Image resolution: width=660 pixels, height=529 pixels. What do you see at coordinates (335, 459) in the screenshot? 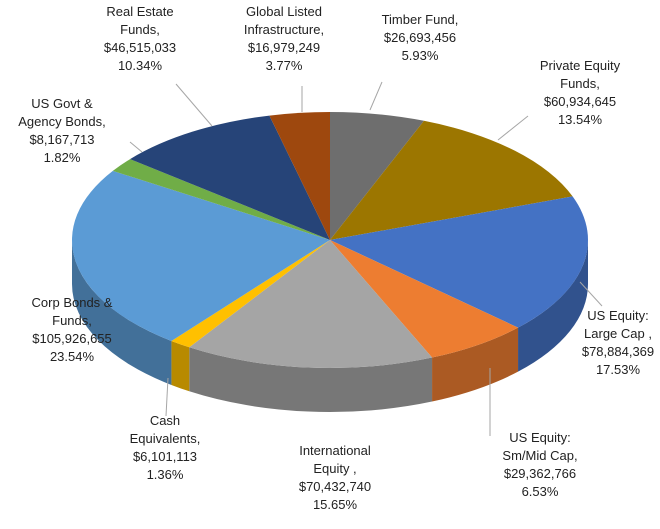
I see `category-label: International Equity ,` at bounding box center [335, 459].